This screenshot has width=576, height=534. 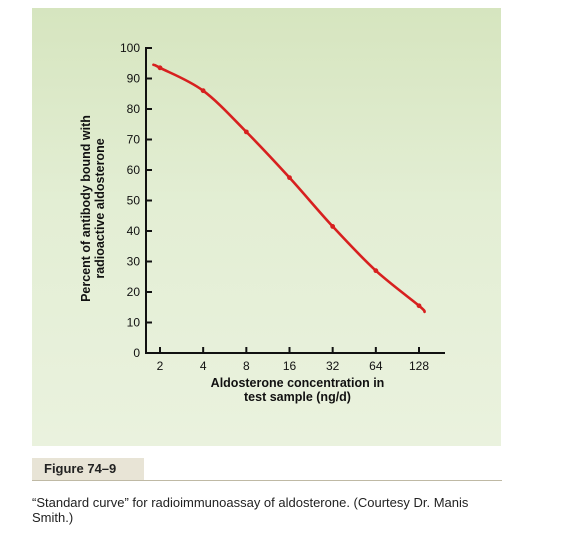 I want to click on x-tick-label: 128, so click(x=419, y=366).